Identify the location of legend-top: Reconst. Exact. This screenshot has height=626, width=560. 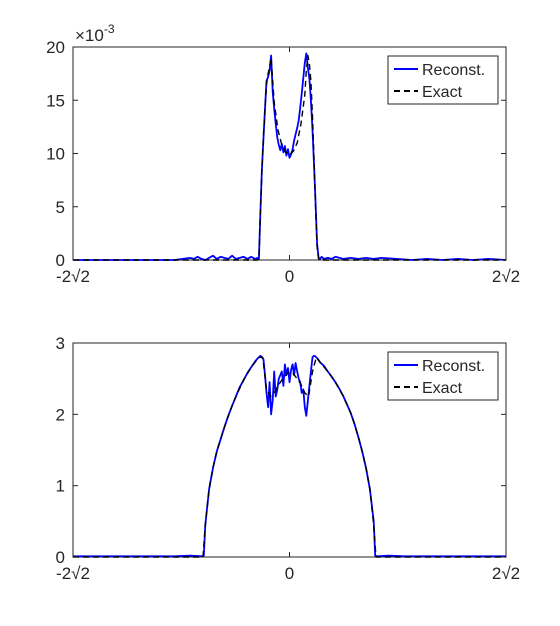
(443, 80).